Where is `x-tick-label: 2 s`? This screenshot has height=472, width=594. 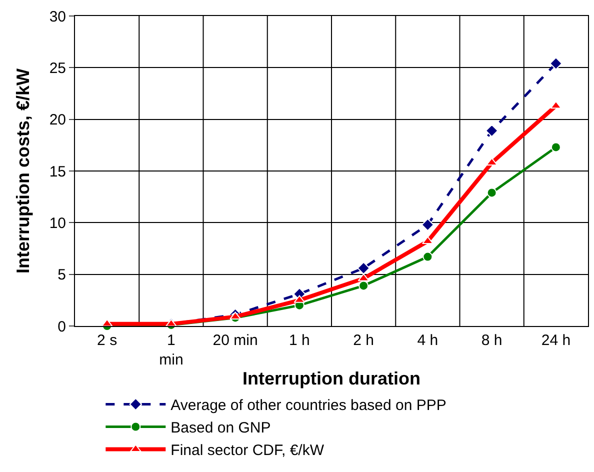 x-tick-label: 2 s is located at coordinates (107, 340).